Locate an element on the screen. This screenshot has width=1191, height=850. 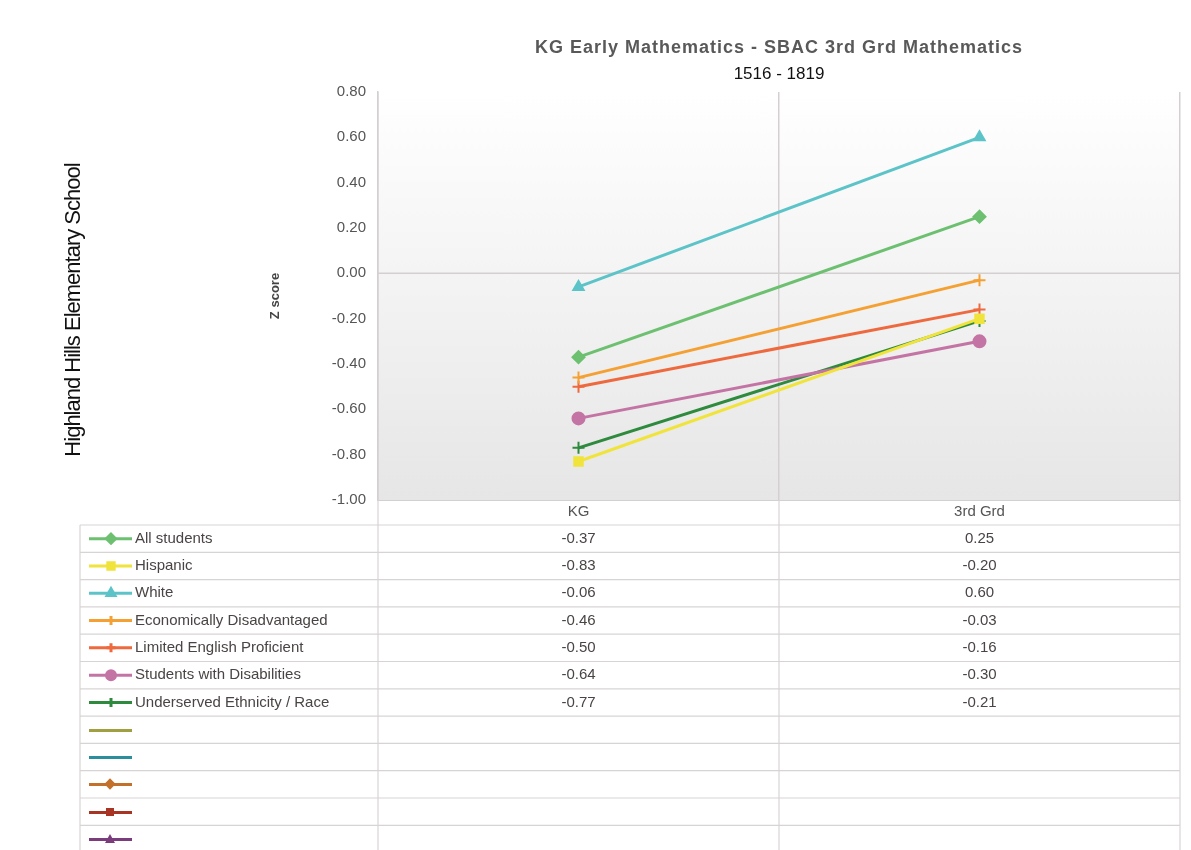
data-label: -0.83 is located at coordinates (578, 565).